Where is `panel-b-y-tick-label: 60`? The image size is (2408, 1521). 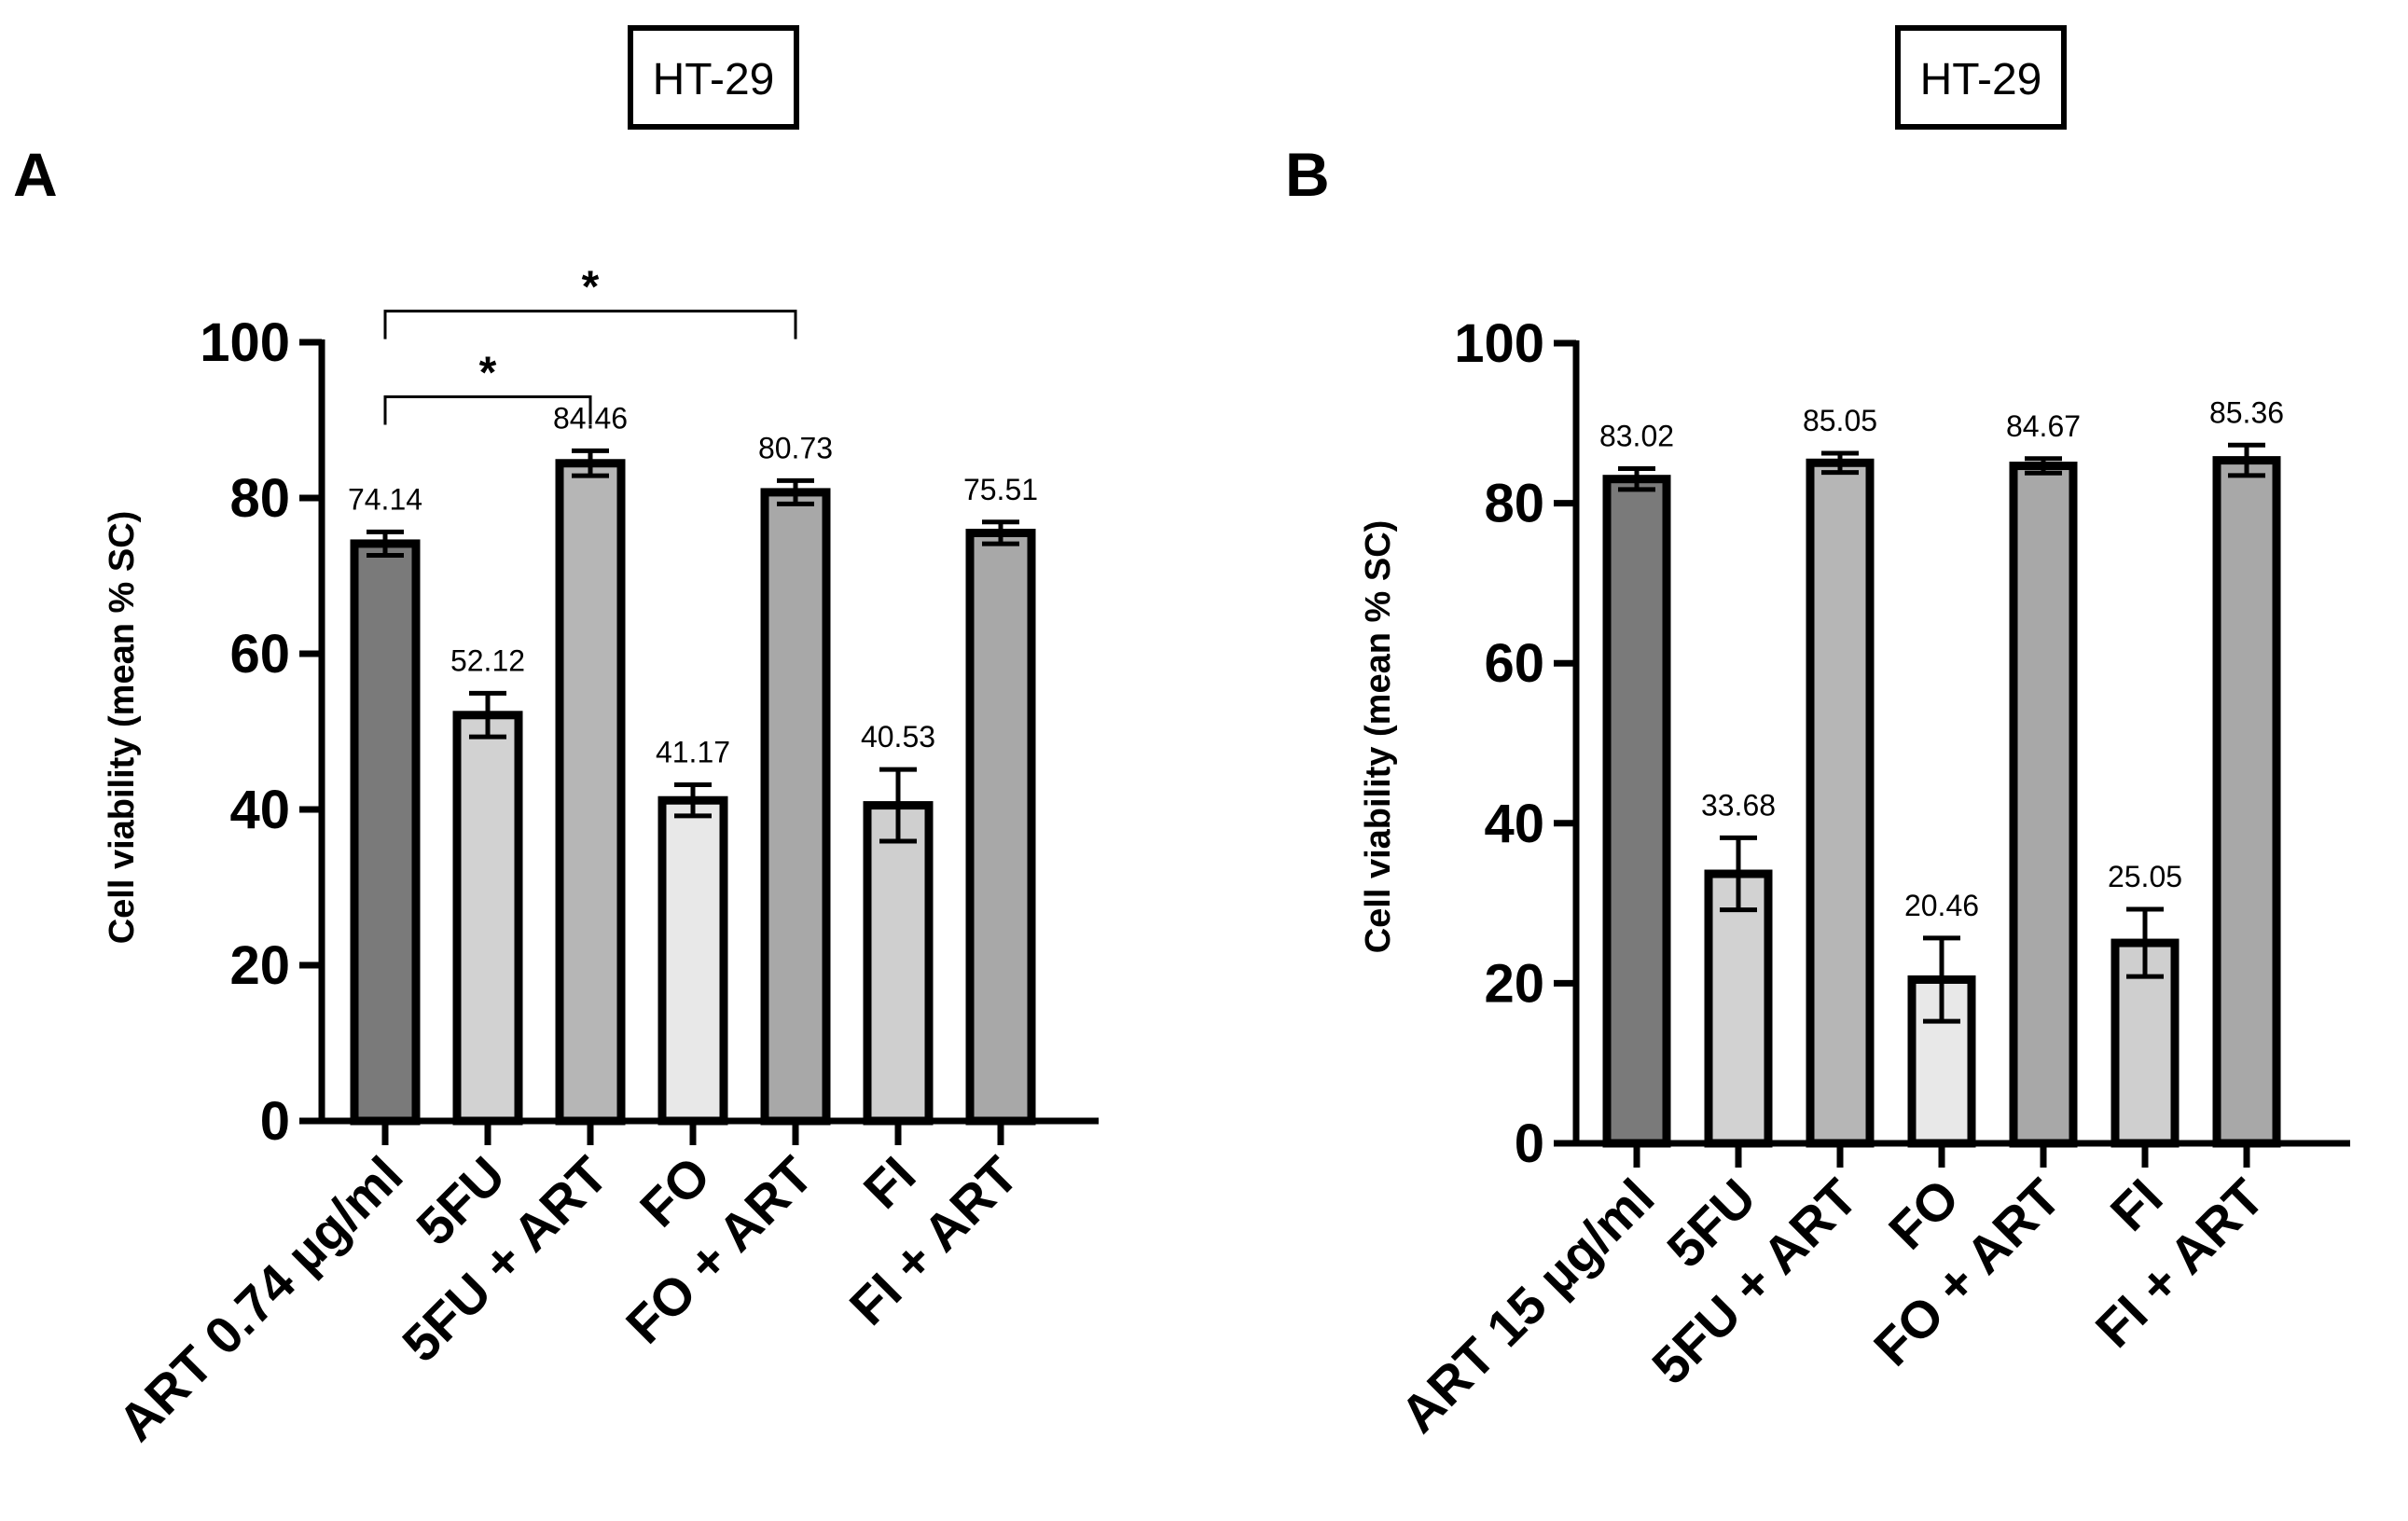 panel-b-y-tick-label: 60 is located at coordinates (1514, 663).